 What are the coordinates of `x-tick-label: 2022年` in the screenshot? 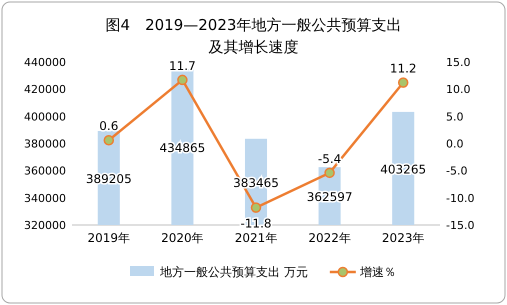 It's located at (329, 238).